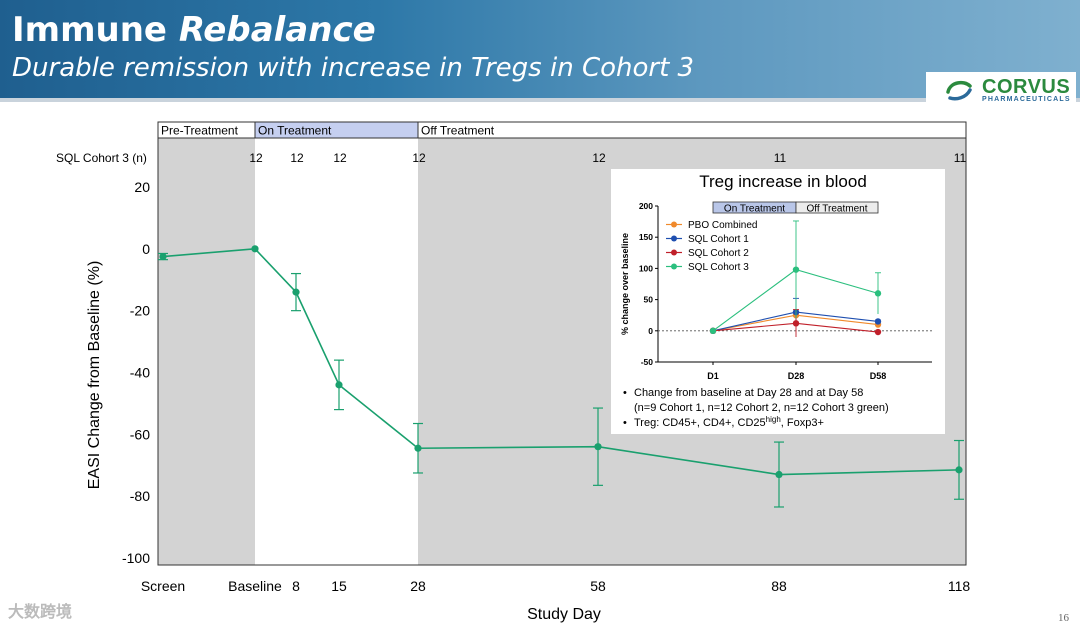 The image size is (1080, 631). What do you see at coordinates (540, 100) in the screenshot?
I see `header-divider` at bounding box center [540, 100].